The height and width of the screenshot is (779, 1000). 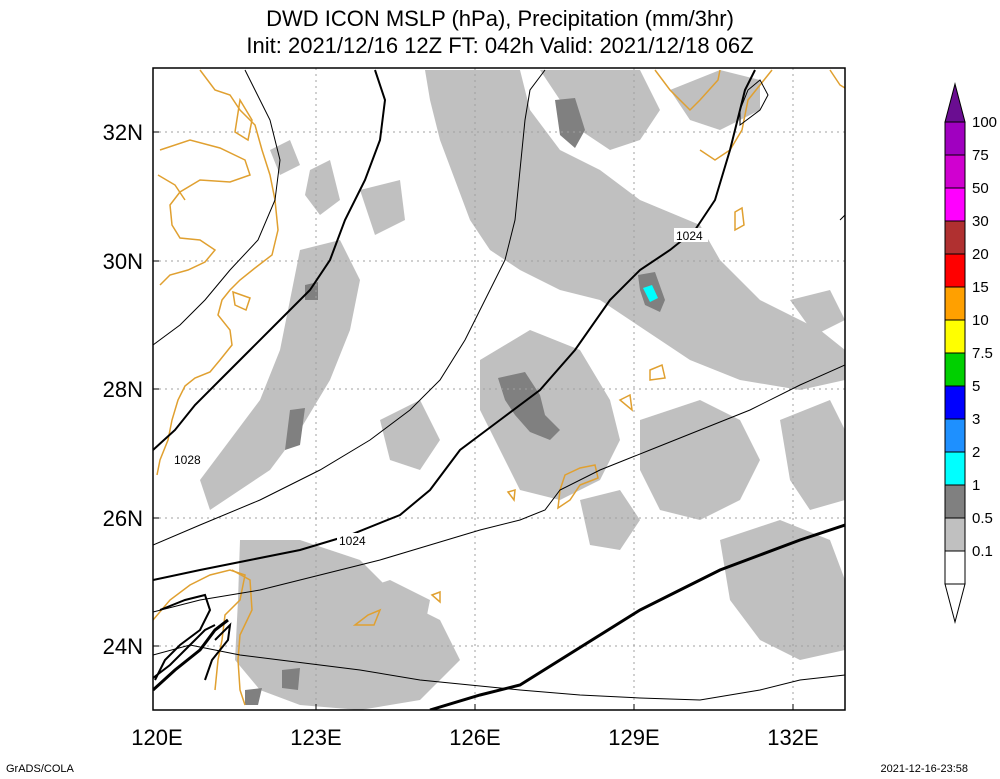 What do you see at coordinates (984, 122) in the screenshot?
I see `colorbar-label: 100` at bounding box center [984, 122].